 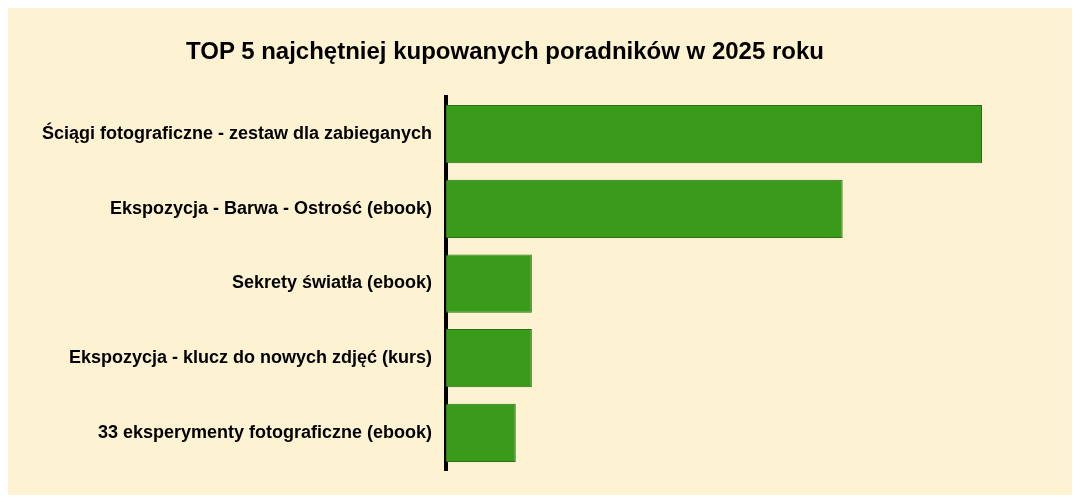 What do you see at coordinates (237, 133) in the screenshot?
I see `y-tick-label: Ściągi fotograficzne - zestaw dla zabieganych` at bounding box center [237, 133].